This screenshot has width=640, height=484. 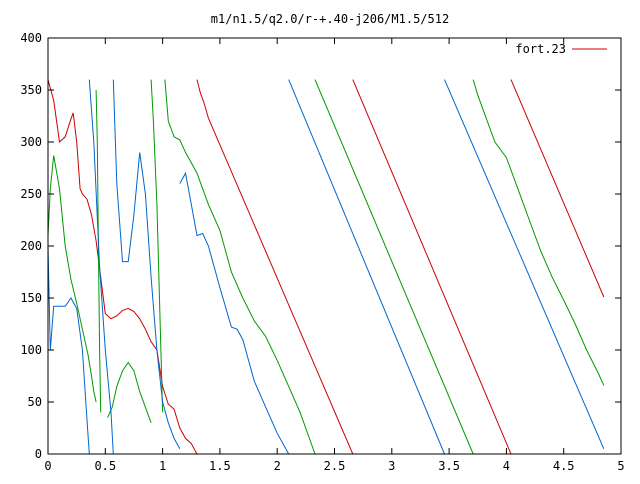 I want to click on y-tick-label: 400, so click(x=31, y=38).